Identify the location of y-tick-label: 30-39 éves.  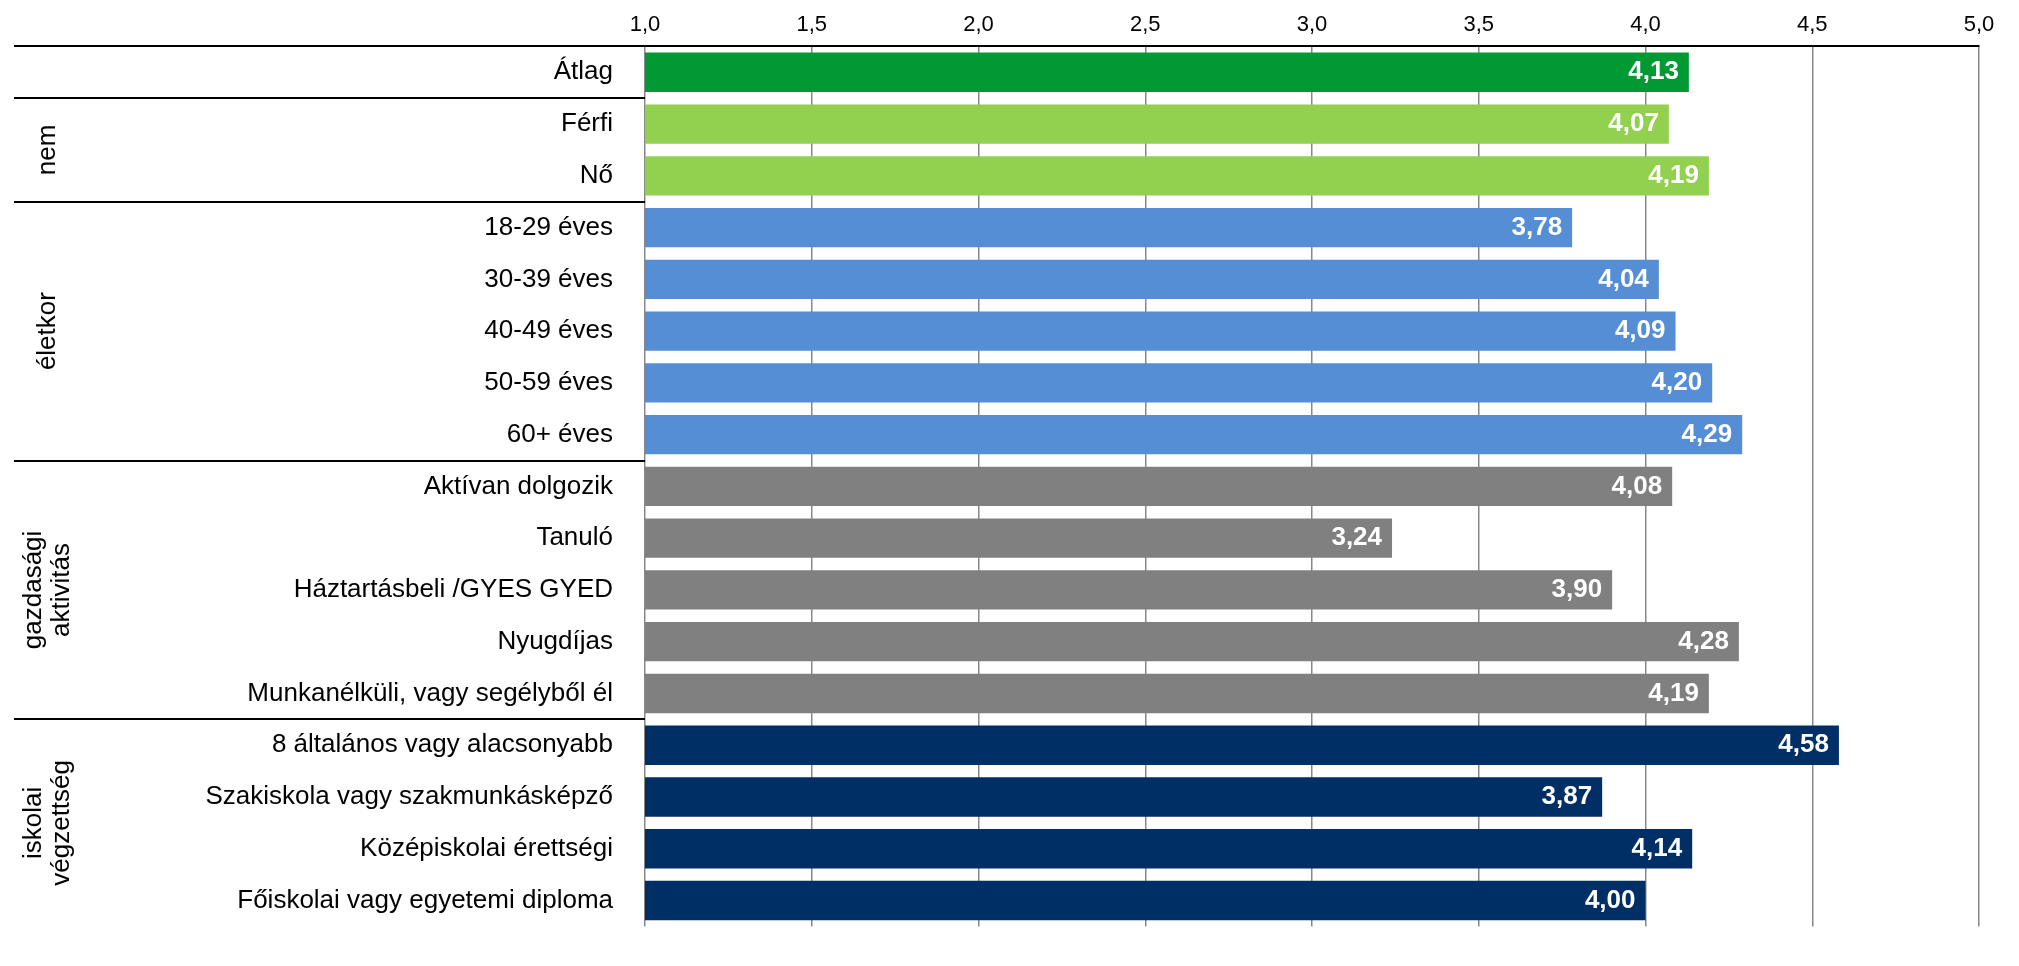
(548, 277).